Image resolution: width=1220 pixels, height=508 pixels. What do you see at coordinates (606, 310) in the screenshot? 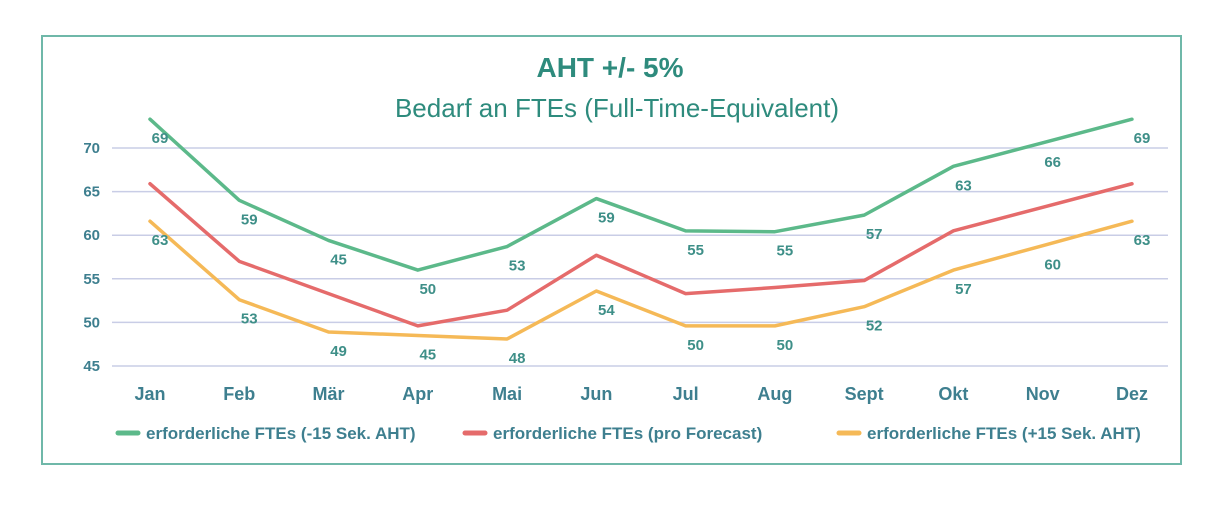
I see `data-label: 54` at bounding box center [606, 310].